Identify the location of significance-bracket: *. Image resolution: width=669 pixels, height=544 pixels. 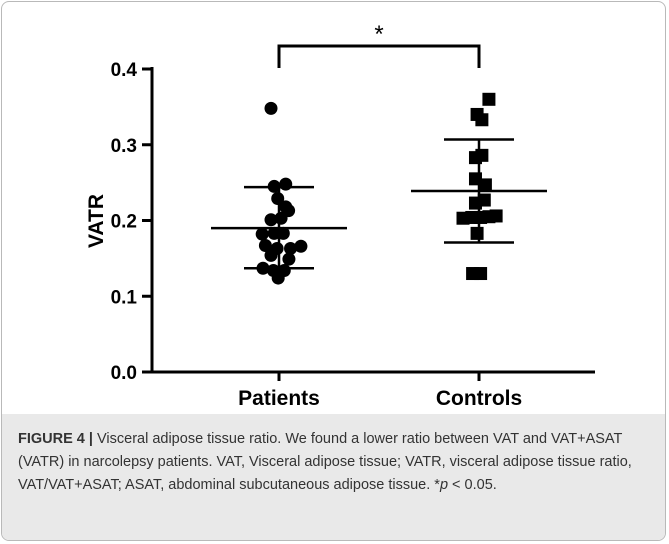
(379, 44).